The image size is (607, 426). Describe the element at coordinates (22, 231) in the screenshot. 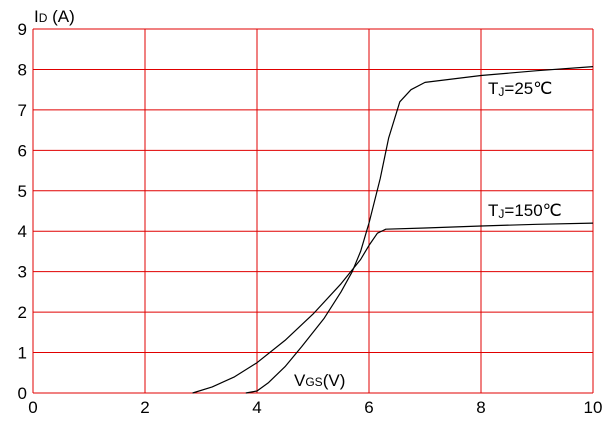

I see `y-tick-label-4: 4` at that location.